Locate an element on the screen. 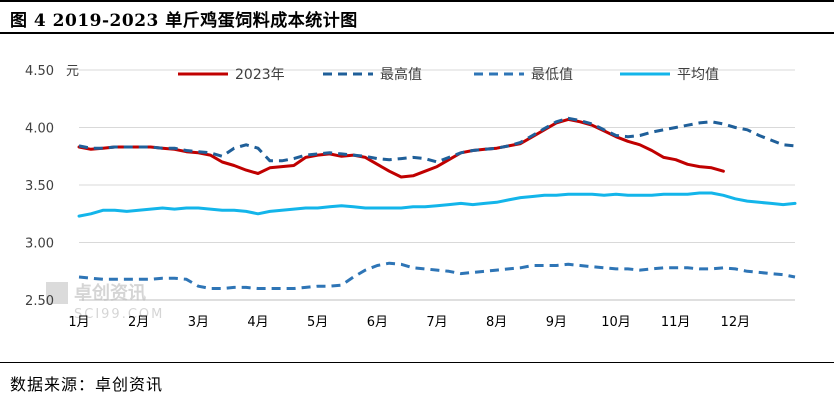 This screenshot has width=834, height=401. watermark: 卓创资讯 SCI99.COM is located at coordinates (105, 302).